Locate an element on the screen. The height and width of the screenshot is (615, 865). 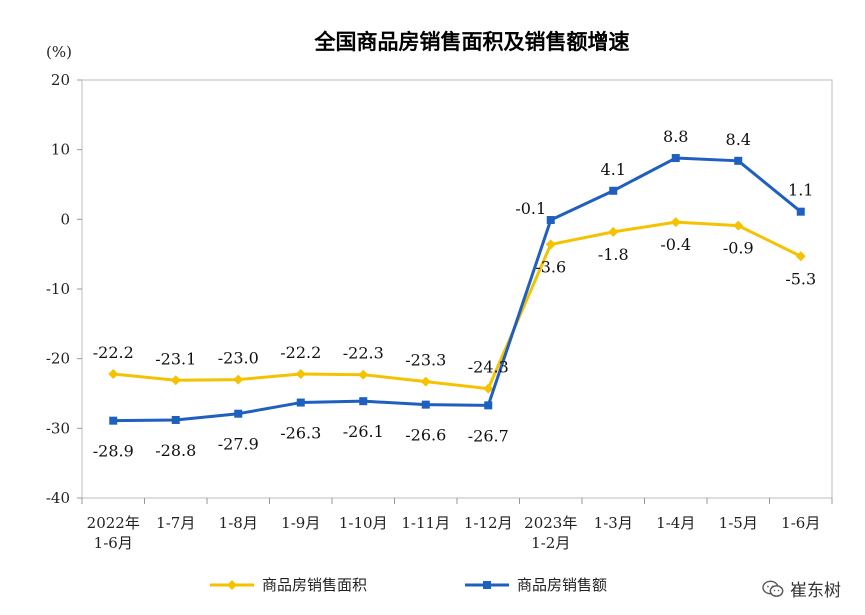
x-tick-label: 1-10月 is located at coordinates (363, 523).